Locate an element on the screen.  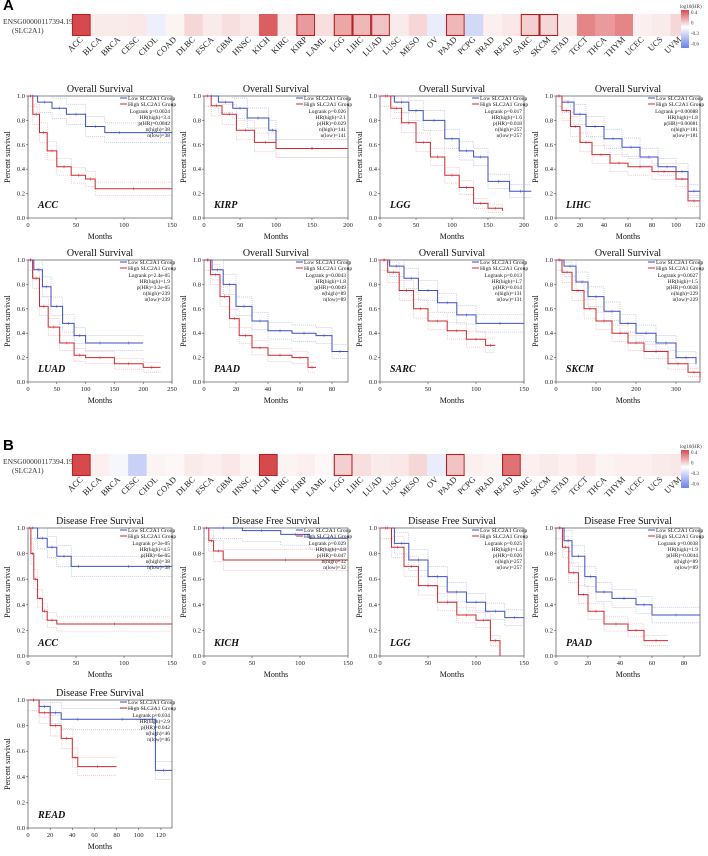
stat-line: Logrank p=0.0043 is located at coordinates (326, 276).